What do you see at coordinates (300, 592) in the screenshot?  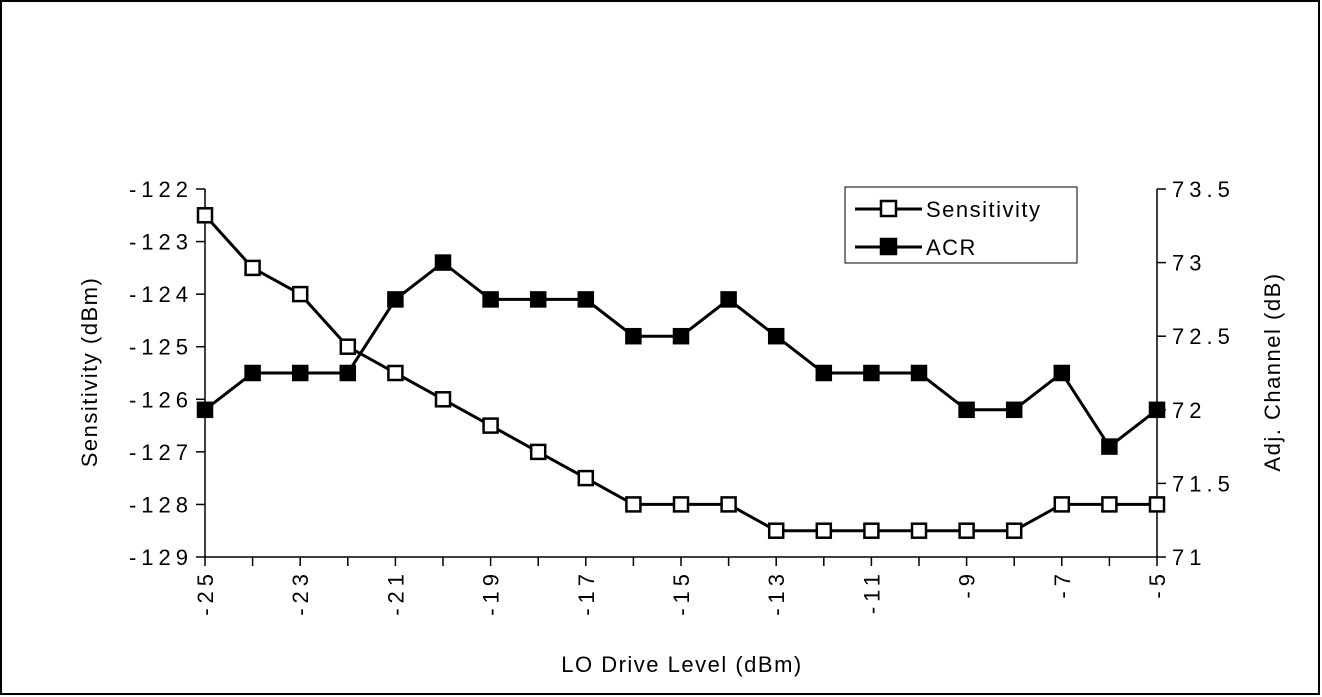 I see `x-tick-label: -23` at bounding box center [300, 592].